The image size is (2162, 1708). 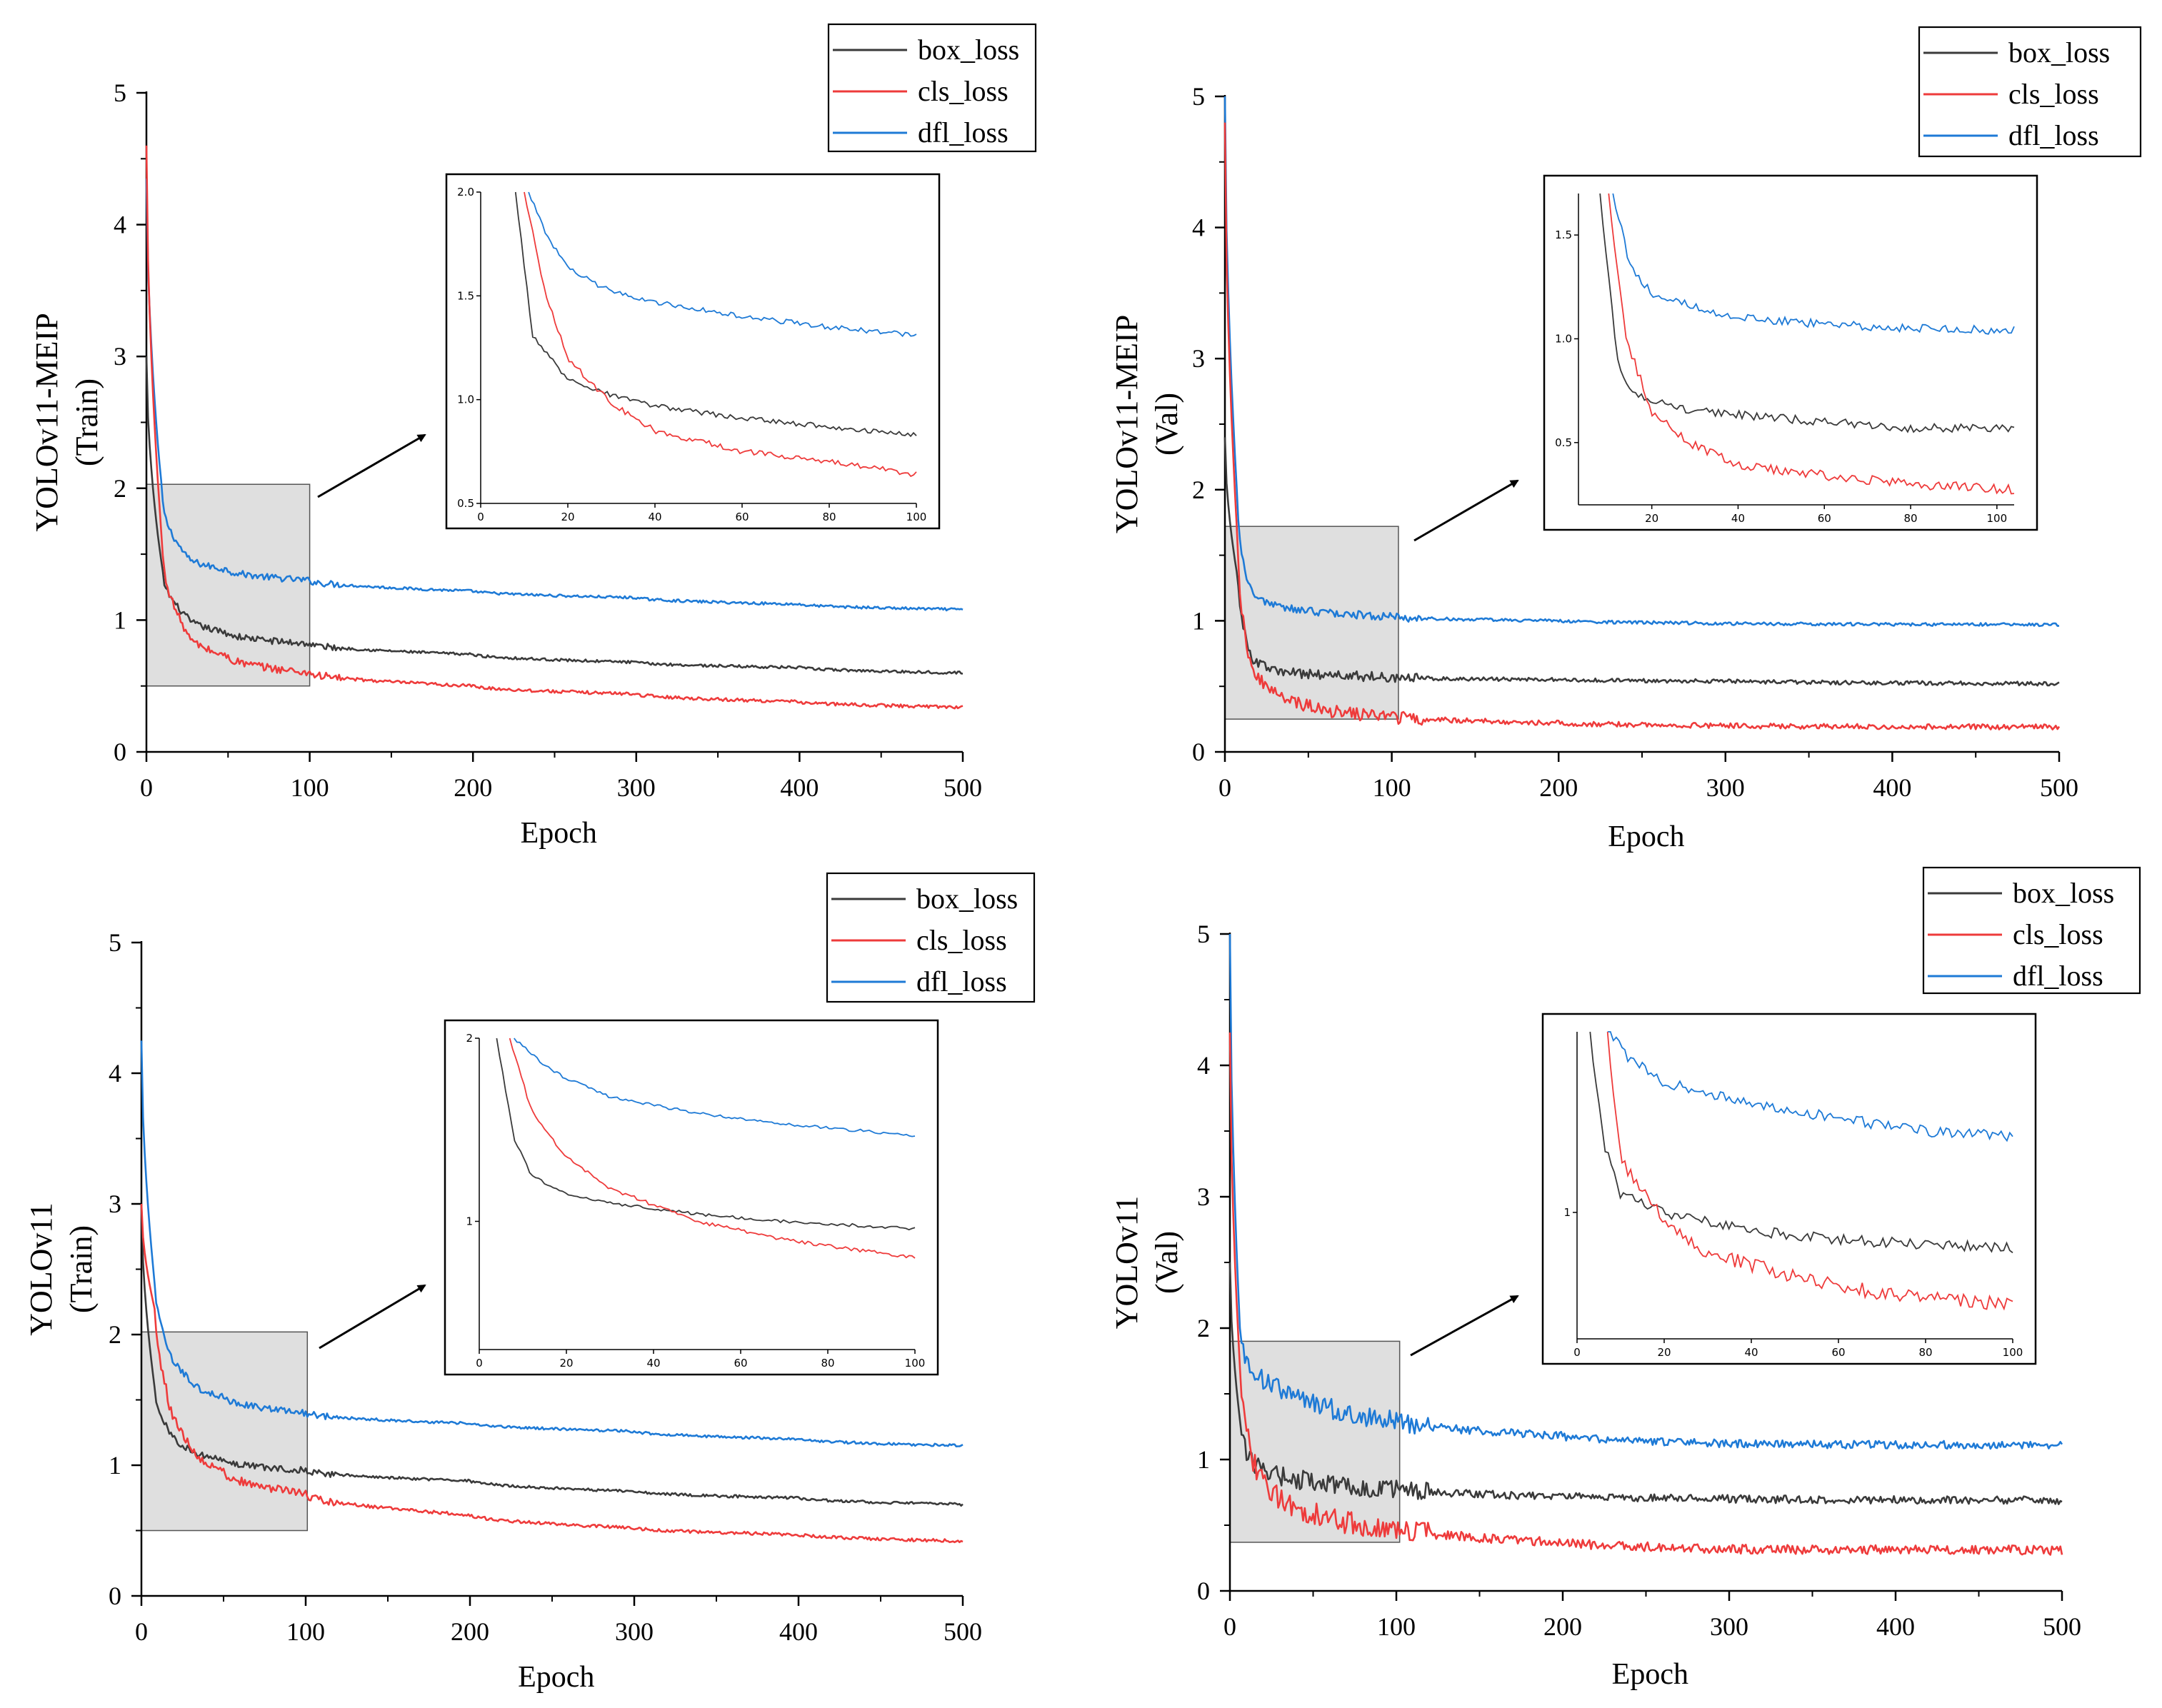 What do you see at coordinates (305, 1631) in the screenshot?
I see `x-tick-label: 100` at bounding box center [305, 1631].